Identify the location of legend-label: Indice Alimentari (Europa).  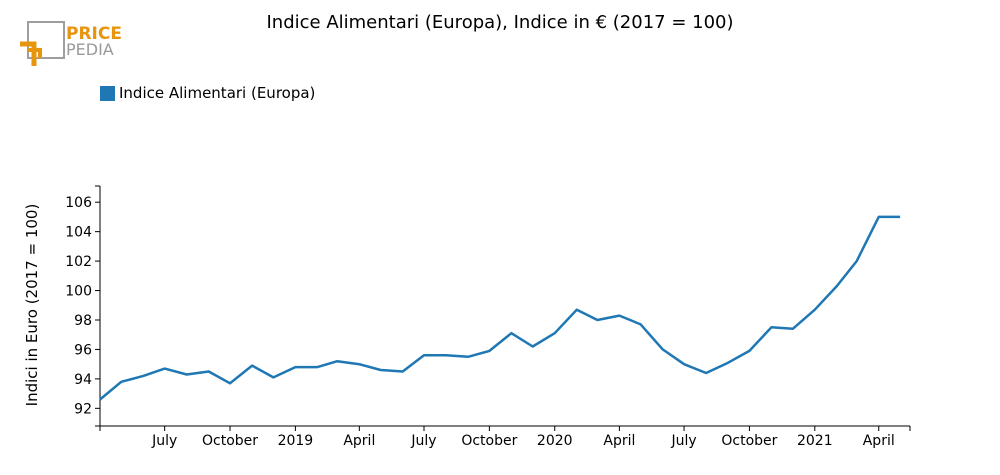
(217, 93).